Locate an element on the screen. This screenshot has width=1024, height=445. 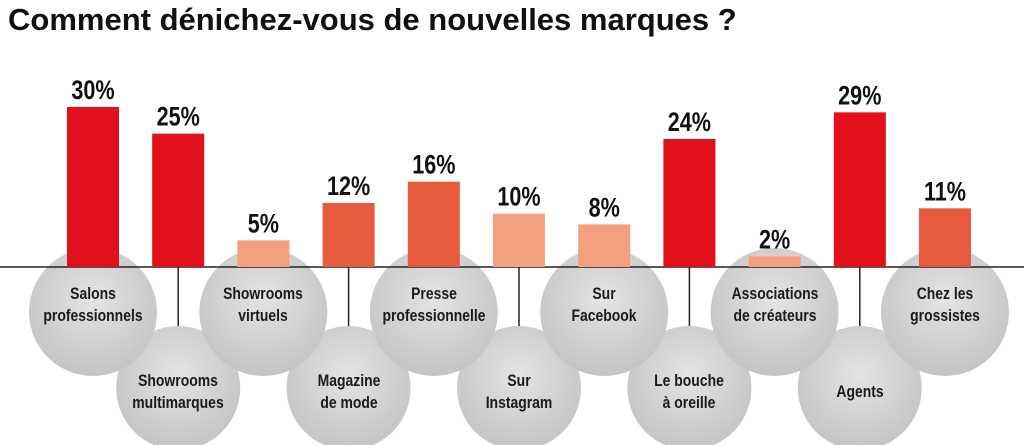
value-label: 25% is located at coordinates (178, 117).